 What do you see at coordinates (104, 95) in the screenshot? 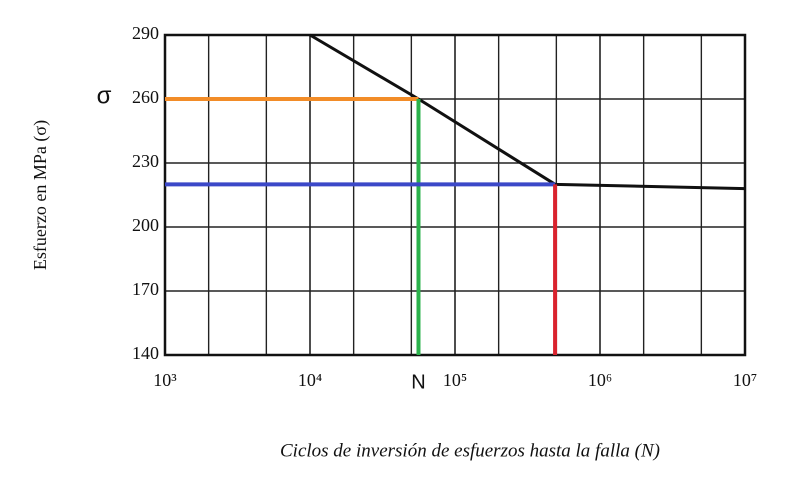
I see `sigma-label: σ` at bounding box center [104, 95].